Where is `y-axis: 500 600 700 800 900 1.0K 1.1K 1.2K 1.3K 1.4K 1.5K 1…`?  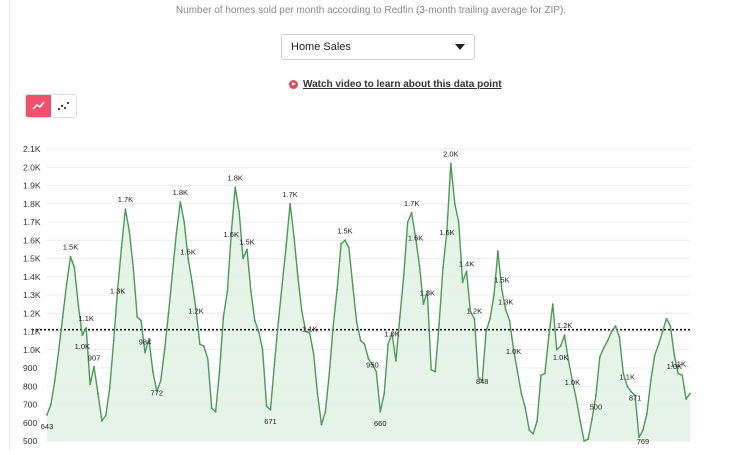 y-axis: 500 600 700 800 900 1.0K 1.1K 1.2K 1.3K 1.4K 1.5K 1… is located at coordinates (32, 295).